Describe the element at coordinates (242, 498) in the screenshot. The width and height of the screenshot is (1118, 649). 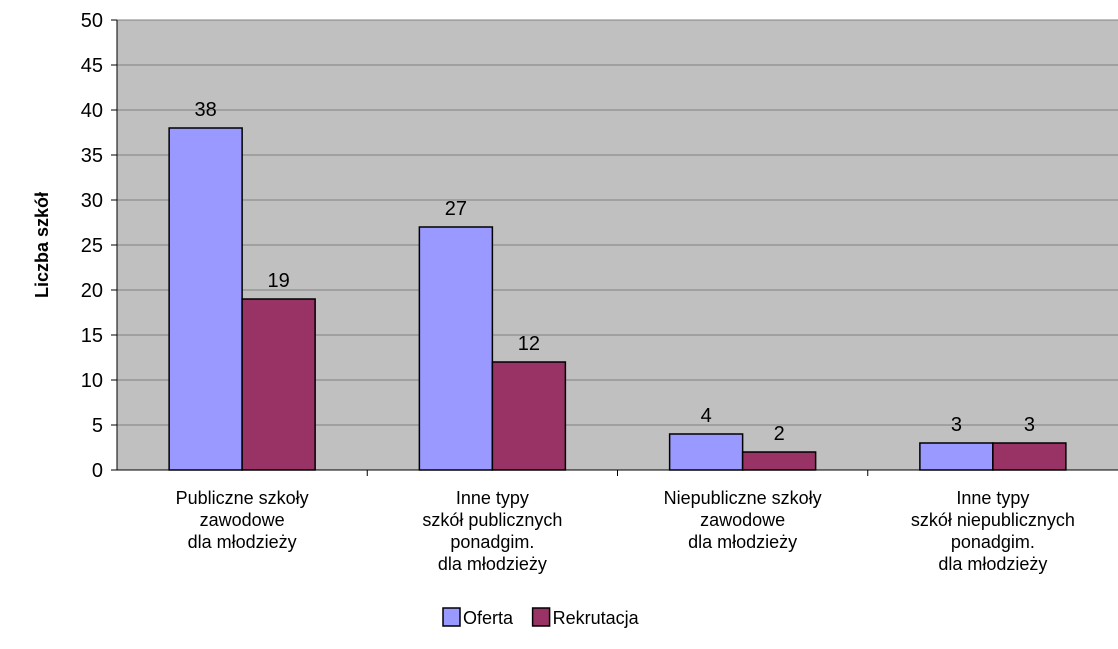
I see `x-category-label: Publiczne szkoły` at that location.